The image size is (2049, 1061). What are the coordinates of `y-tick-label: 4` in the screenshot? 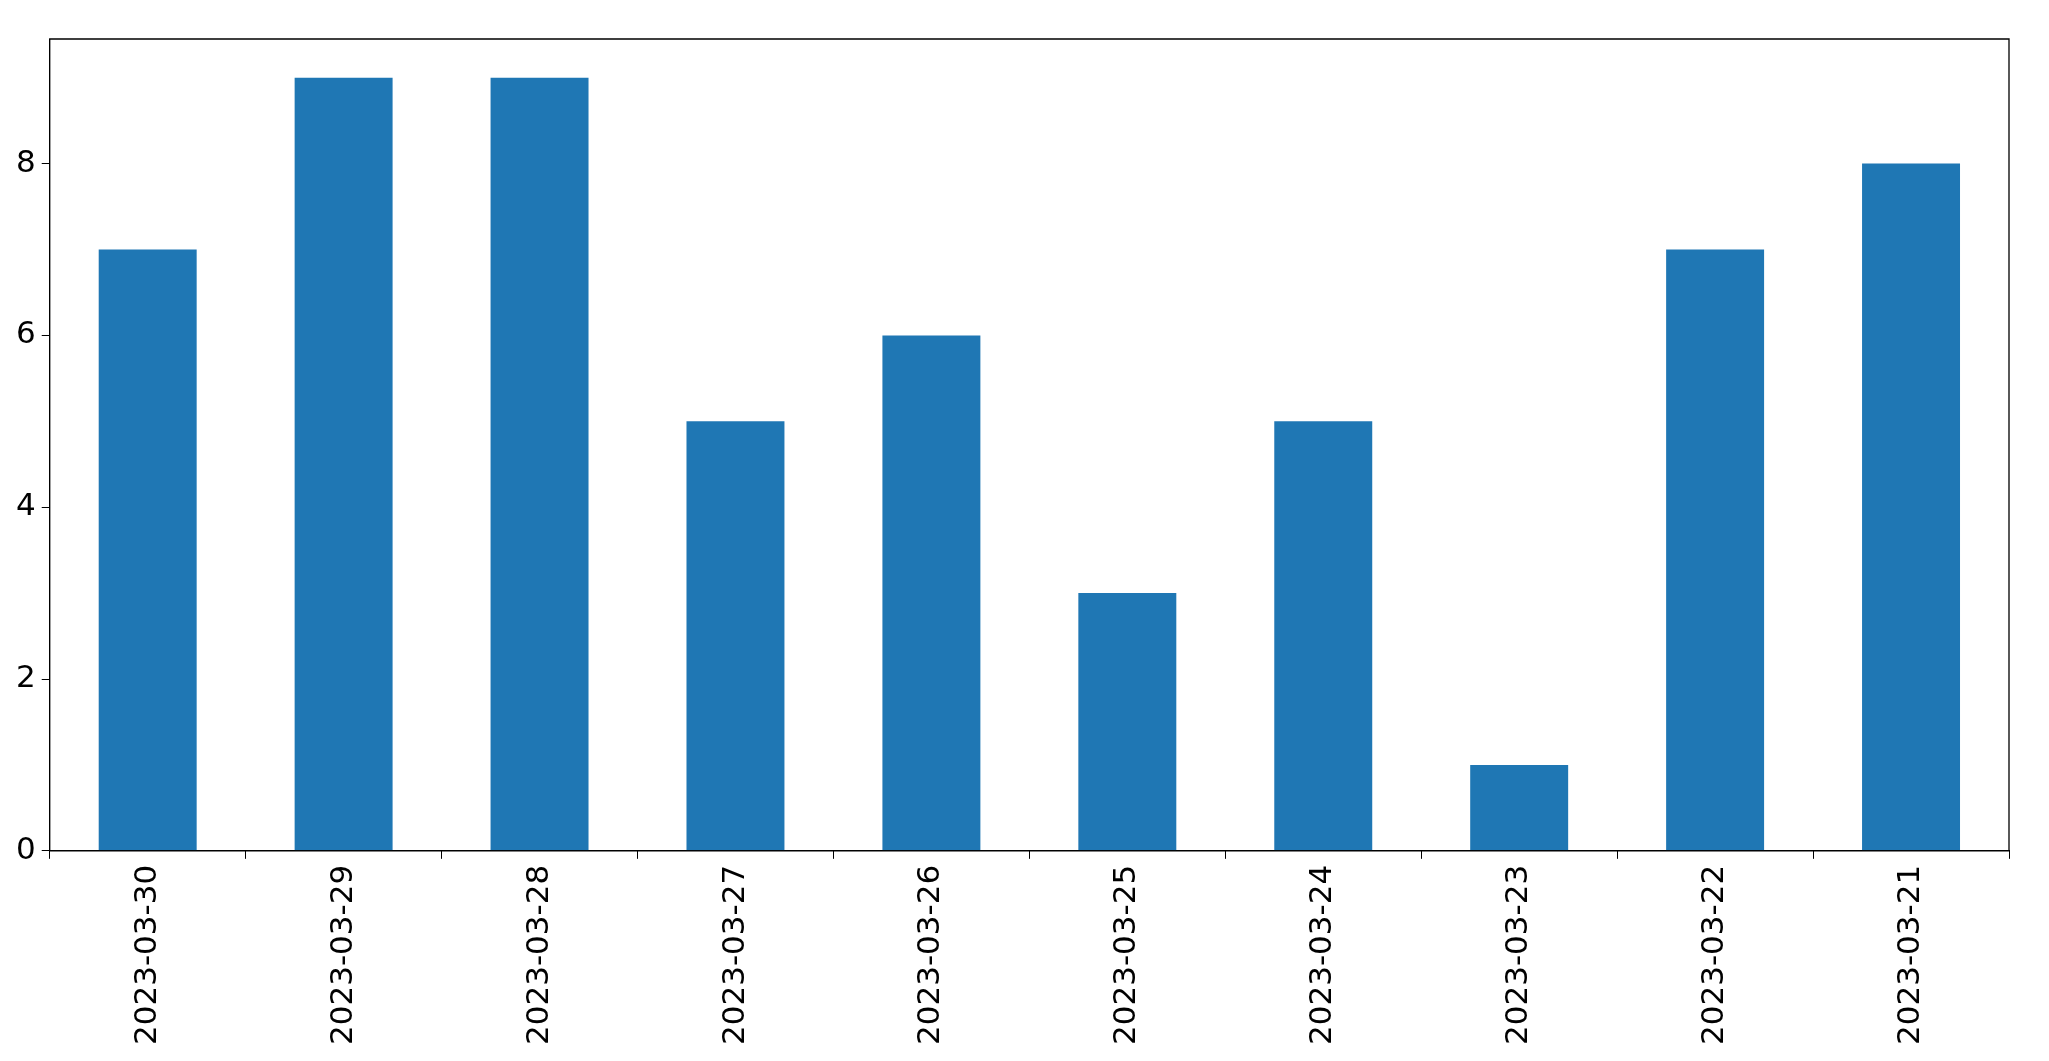 It's located at (25, 504).